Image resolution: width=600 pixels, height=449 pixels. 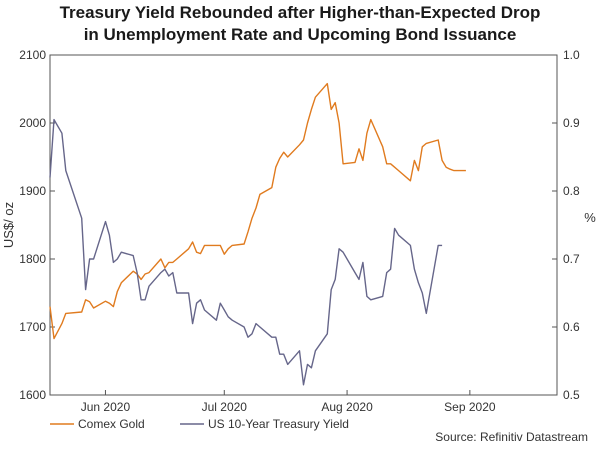 I want to click on source-note: Source: Refinitiv Datastream, so click(x=511, y=437).